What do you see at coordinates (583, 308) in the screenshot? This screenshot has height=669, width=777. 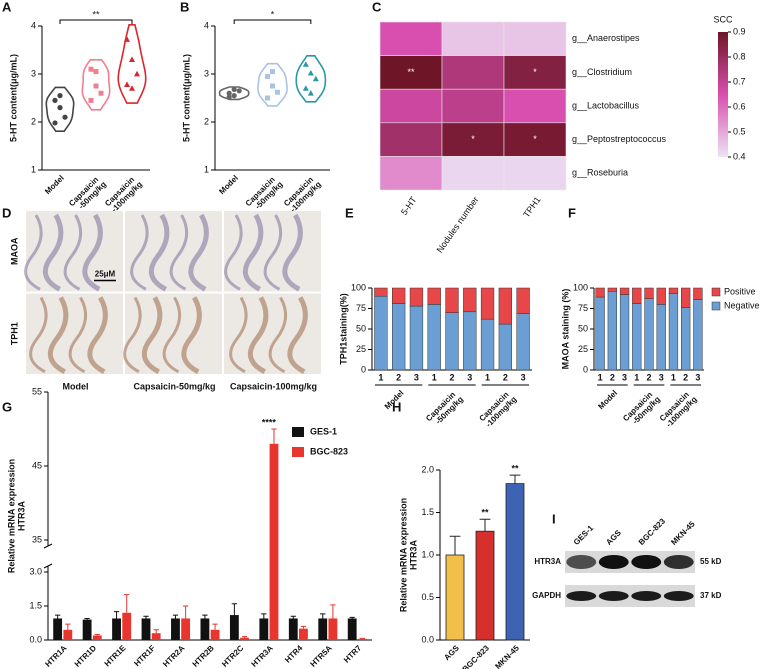 I see `y-tick-label: 75` at bounding box center [583, 308].